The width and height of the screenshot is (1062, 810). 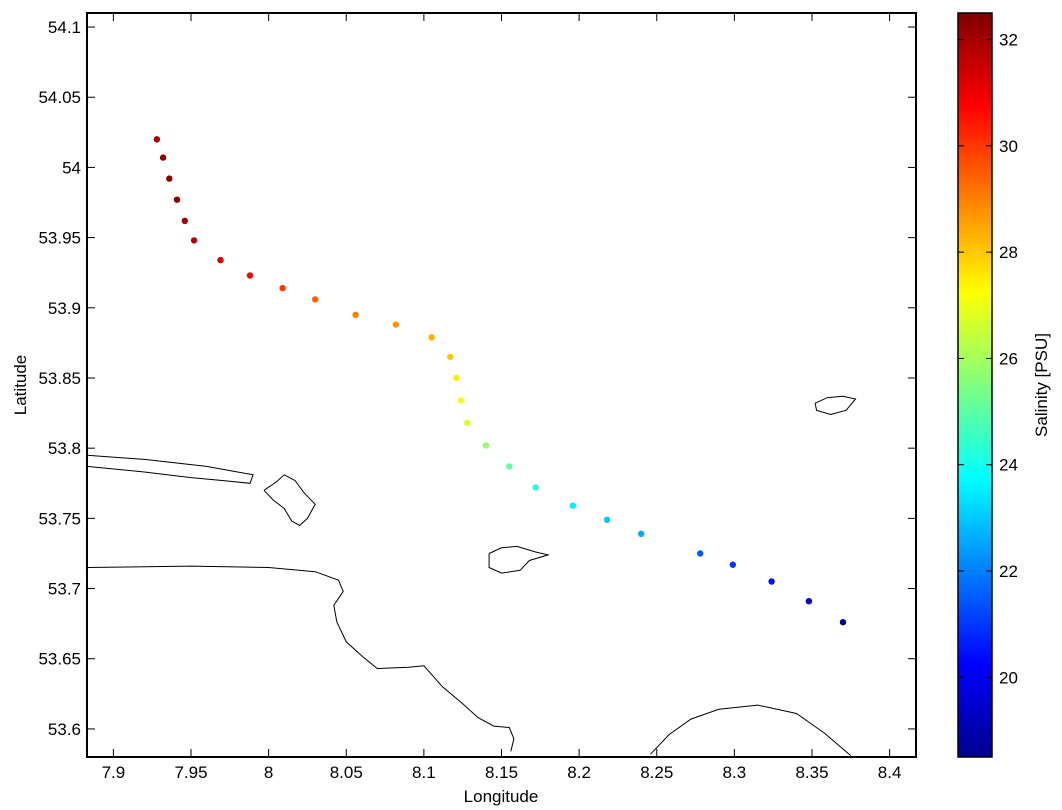 What do you see at coordinates (64, 448) in the screenshot?
I see `y-tick-label: 53.8` at bounding box center [64, 448].